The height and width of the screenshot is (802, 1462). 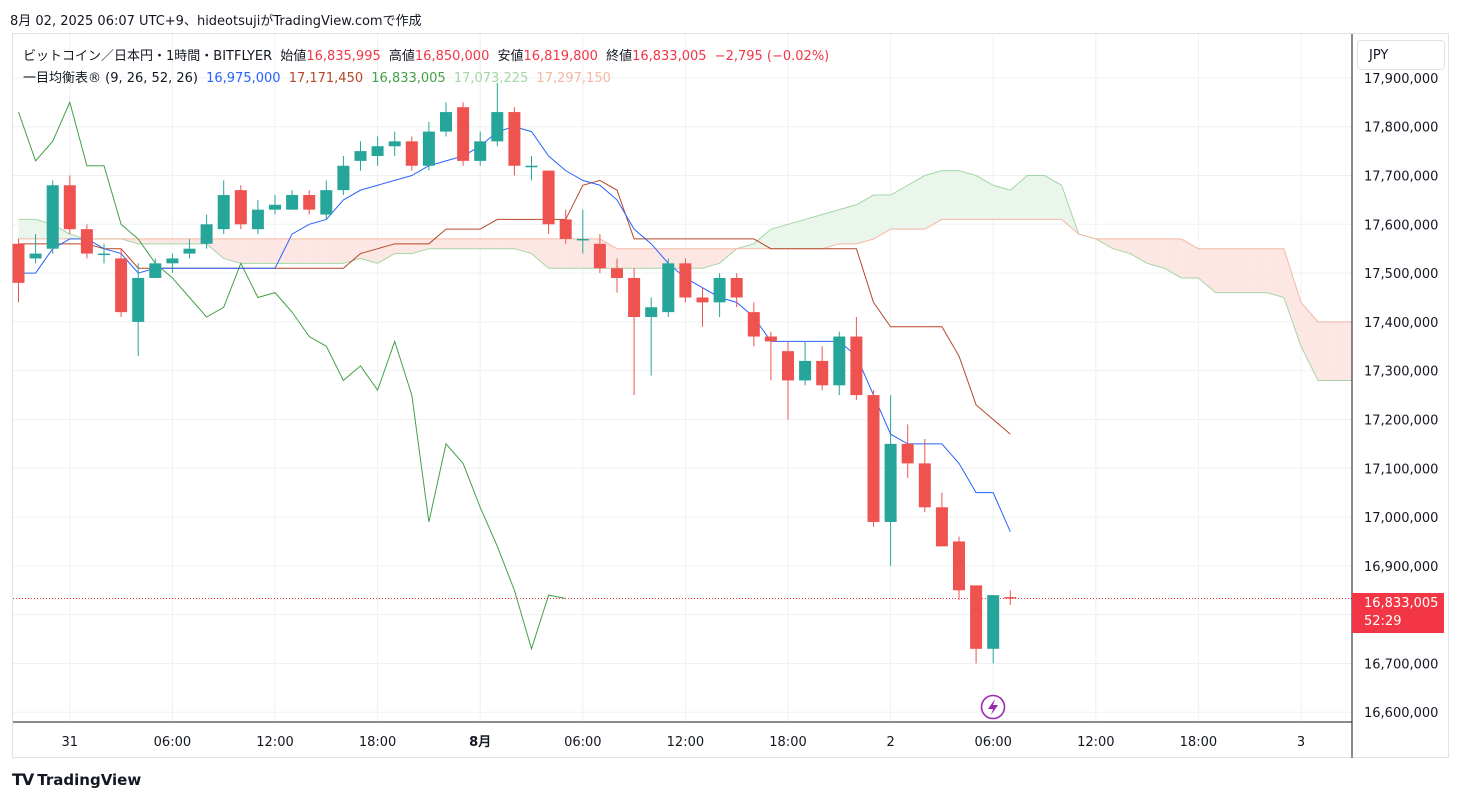 I want to click on price-tick-label: 16,900,000, so click(x=1401, y=567).